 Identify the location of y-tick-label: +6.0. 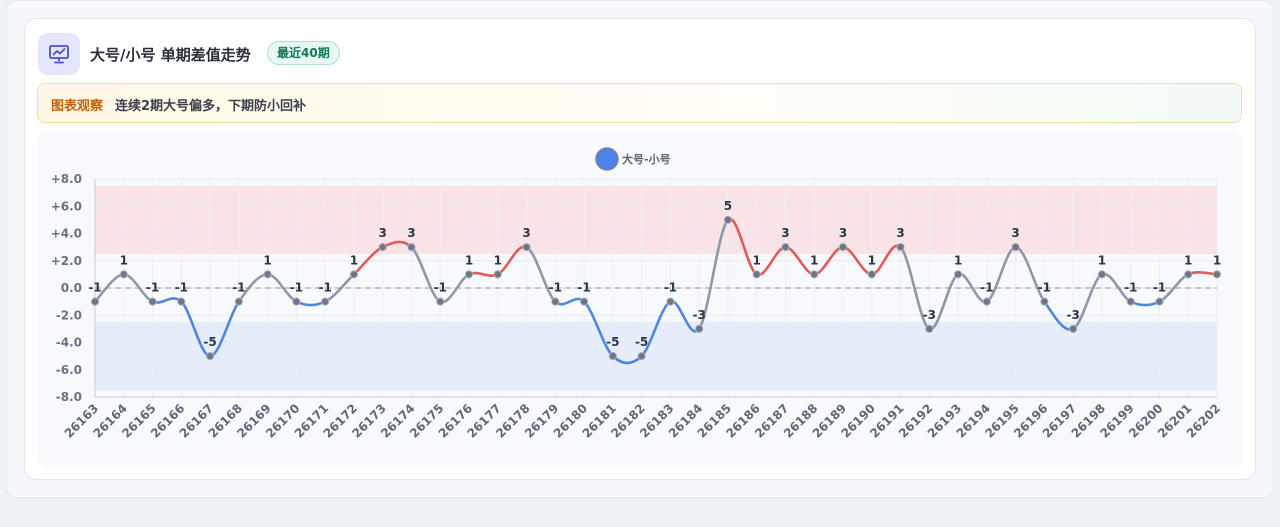
(66, 206).